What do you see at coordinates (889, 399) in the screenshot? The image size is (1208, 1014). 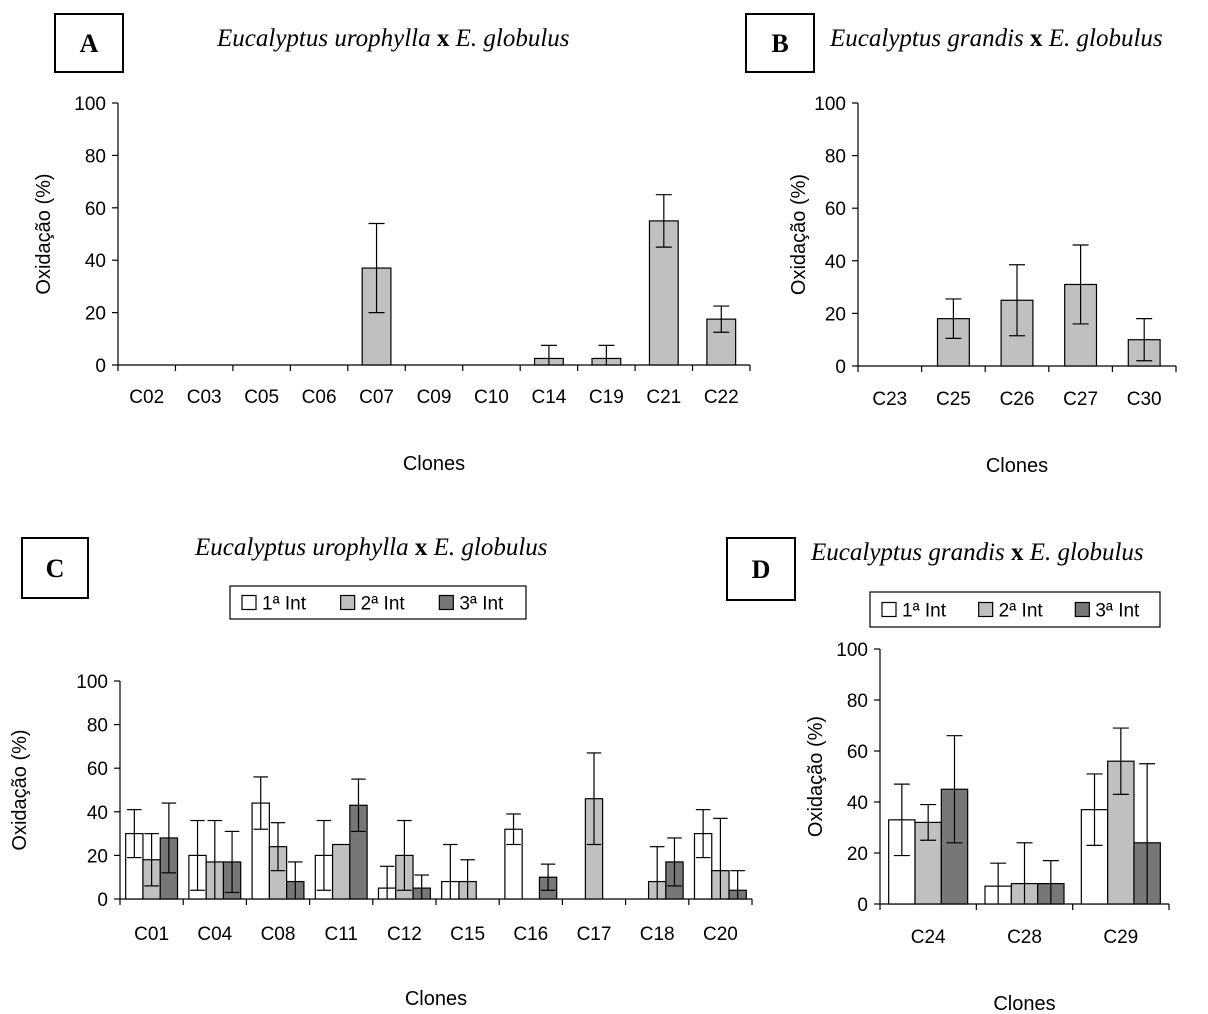 I see `x-tick-label: C23` at bounding box center [889, 399].